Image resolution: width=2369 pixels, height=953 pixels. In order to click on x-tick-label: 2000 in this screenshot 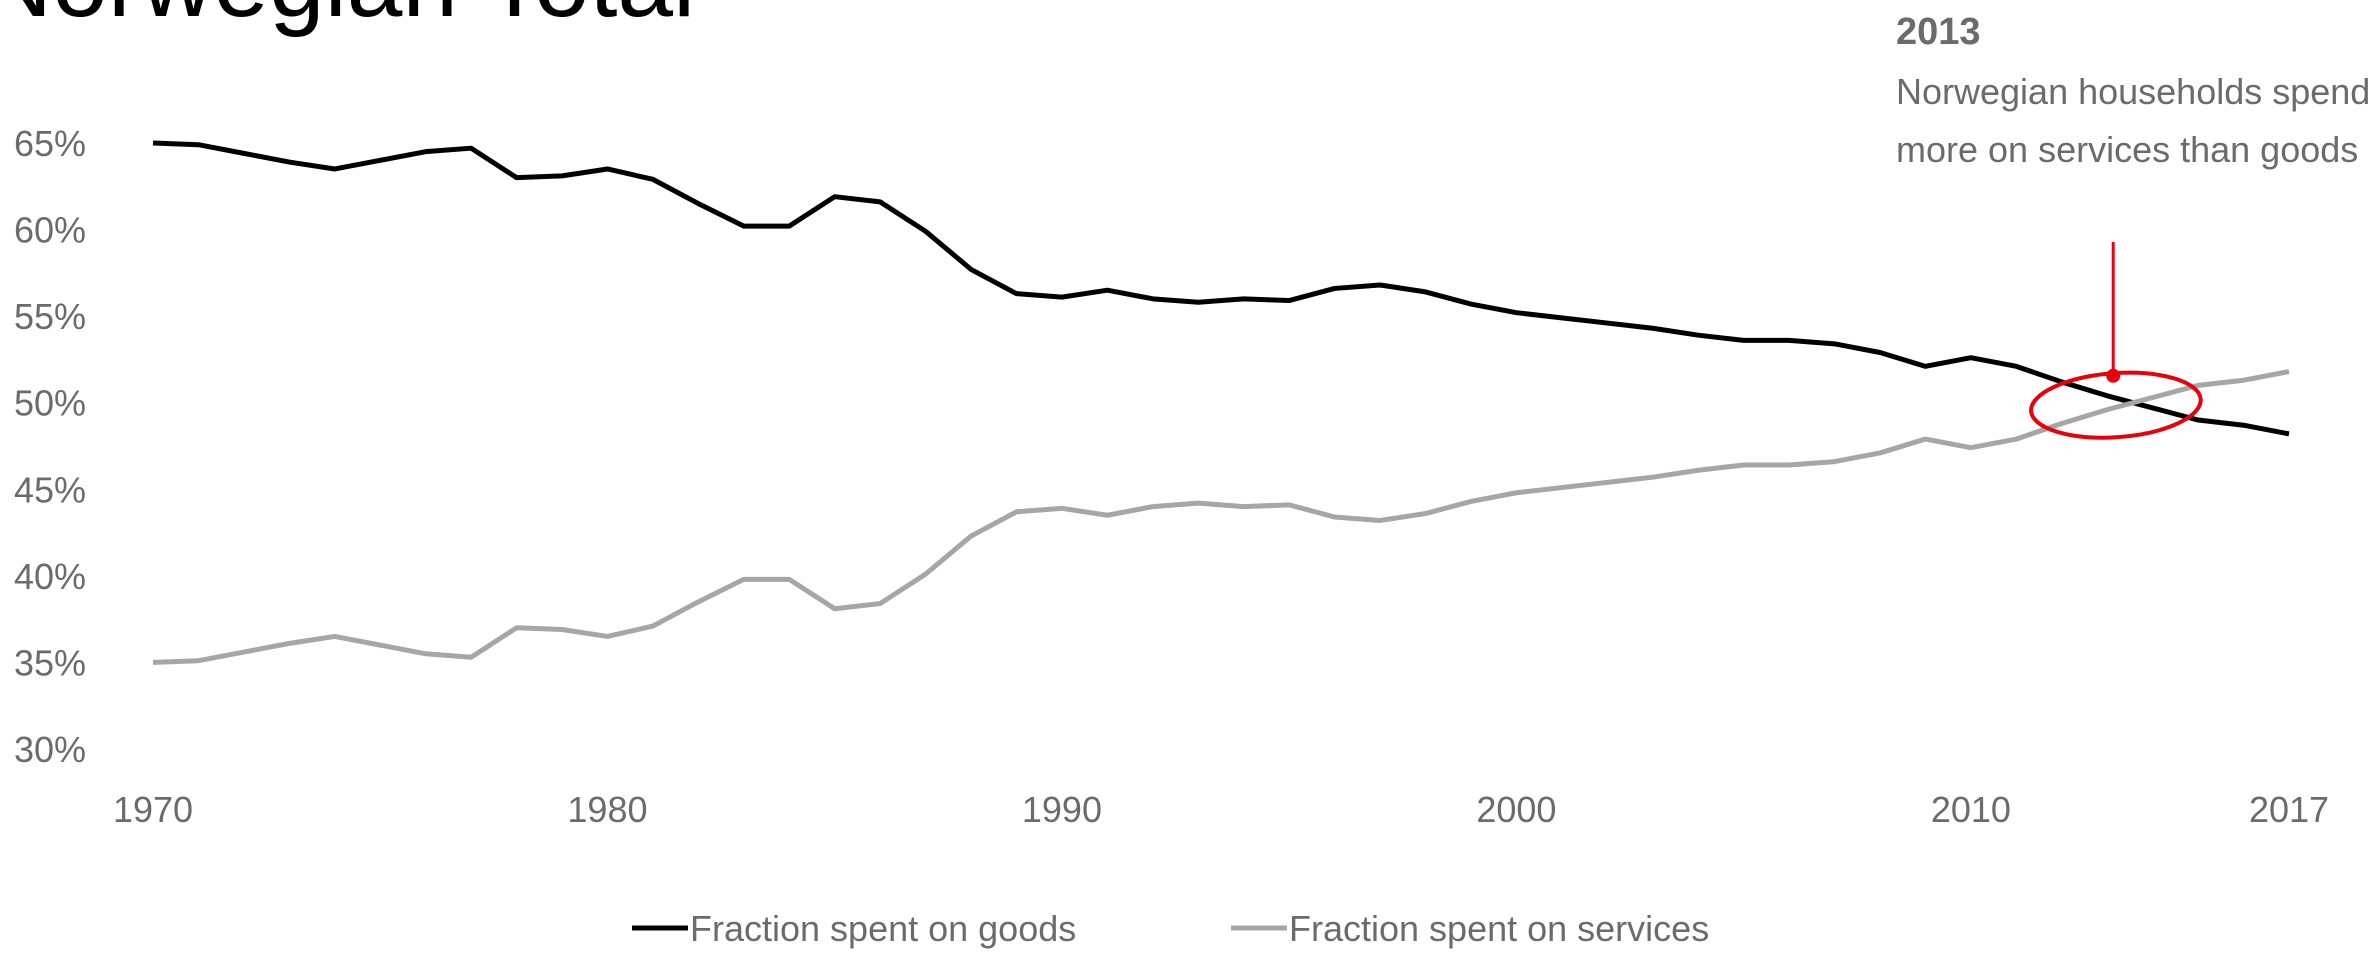, I will do `click(1516, 809)`.